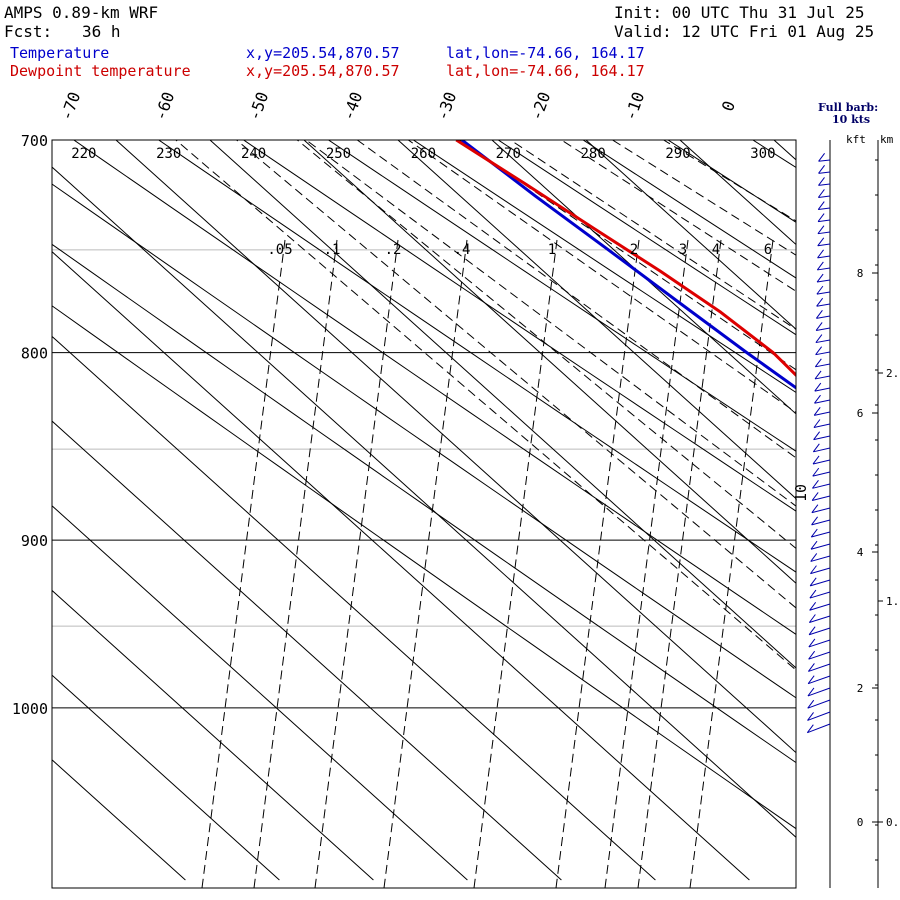 Image resolution: width=900 pixels, height=900 pixels. What do you see at coordinates (744, 31) in the screenshot?
I see `valid-time: Valid: 12 UTC Fri 01 Aug 25` at bounding box center [744, 31].